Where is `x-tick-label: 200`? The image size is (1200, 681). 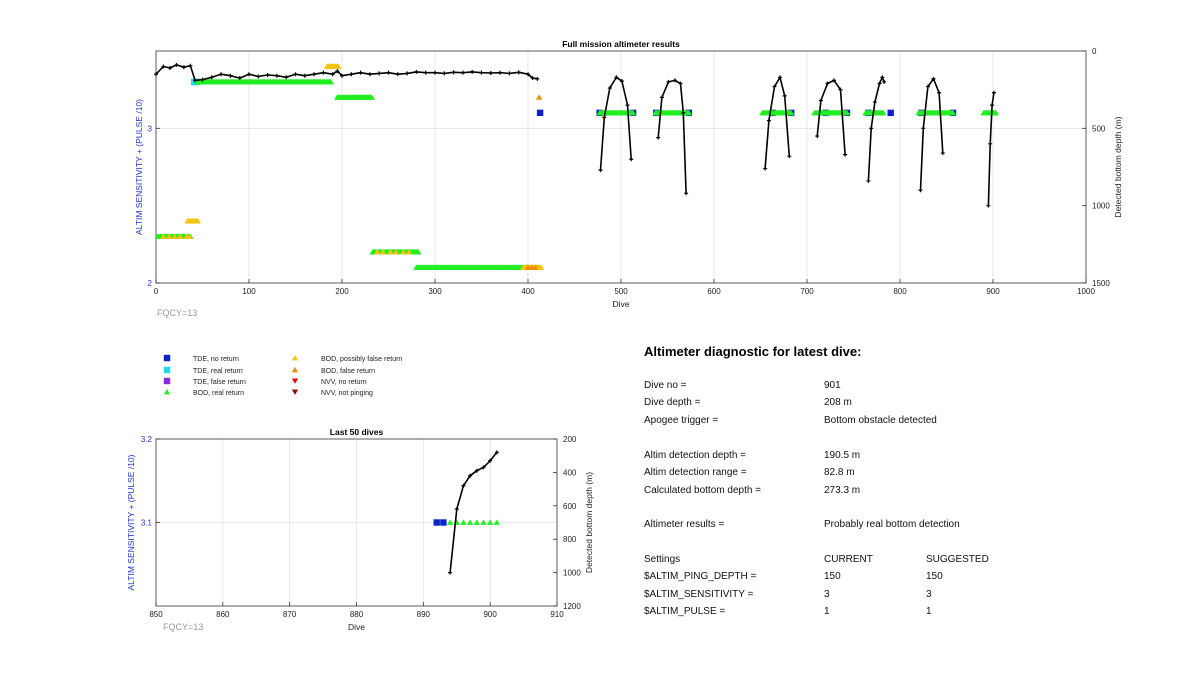
x-tick-label: 200 is located at coordinates (342, 291).